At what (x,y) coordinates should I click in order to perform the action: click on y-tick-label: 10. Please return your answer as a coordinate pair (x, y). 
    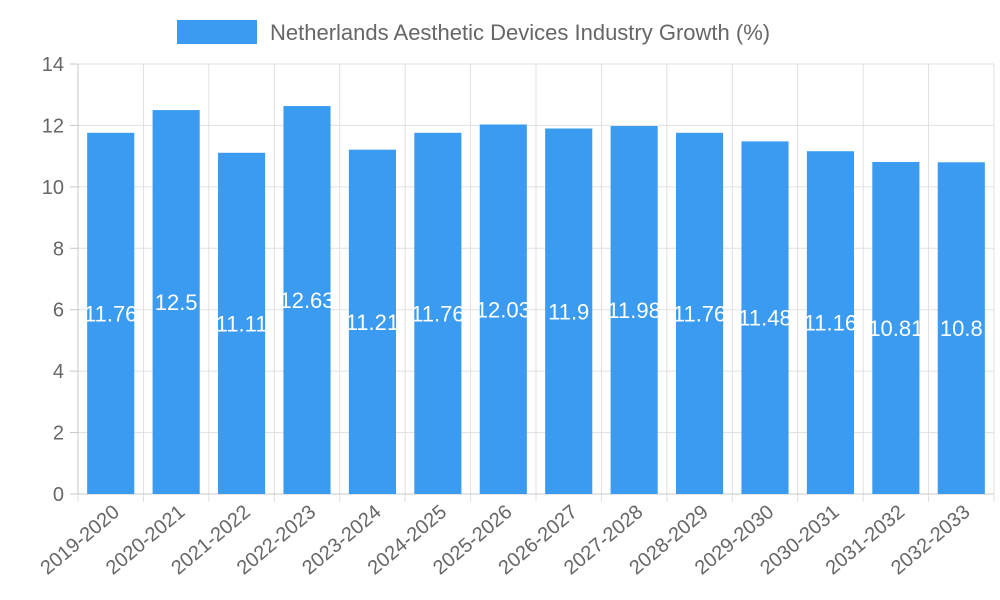
    Looking at the image, I should click on (53, 188).